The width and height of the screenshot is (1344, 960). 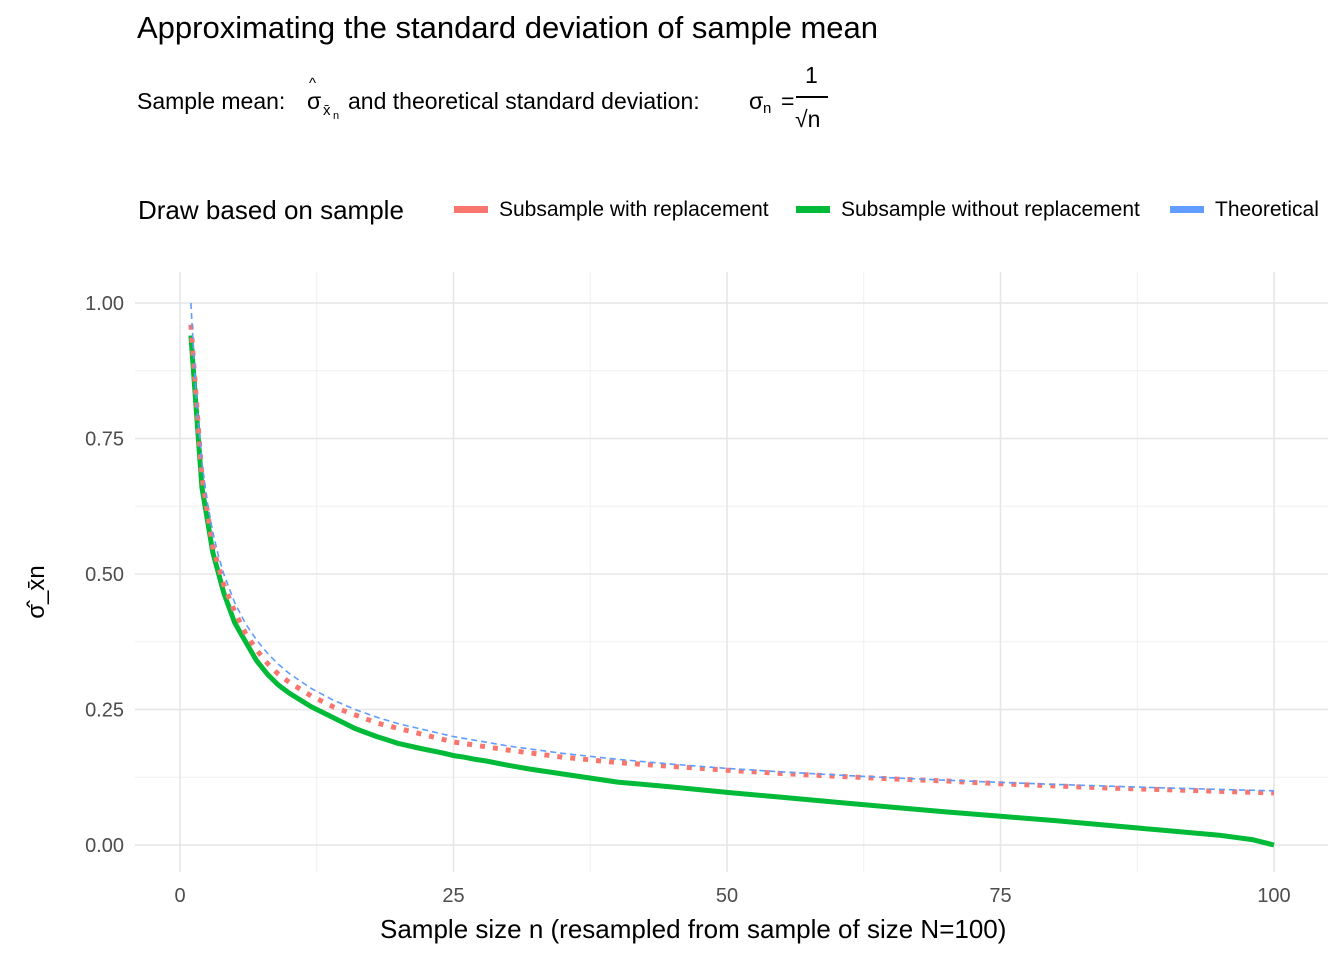 I want to click on legend-label-with-replacement: Subsample with replacement, so click(x=634, y=209).